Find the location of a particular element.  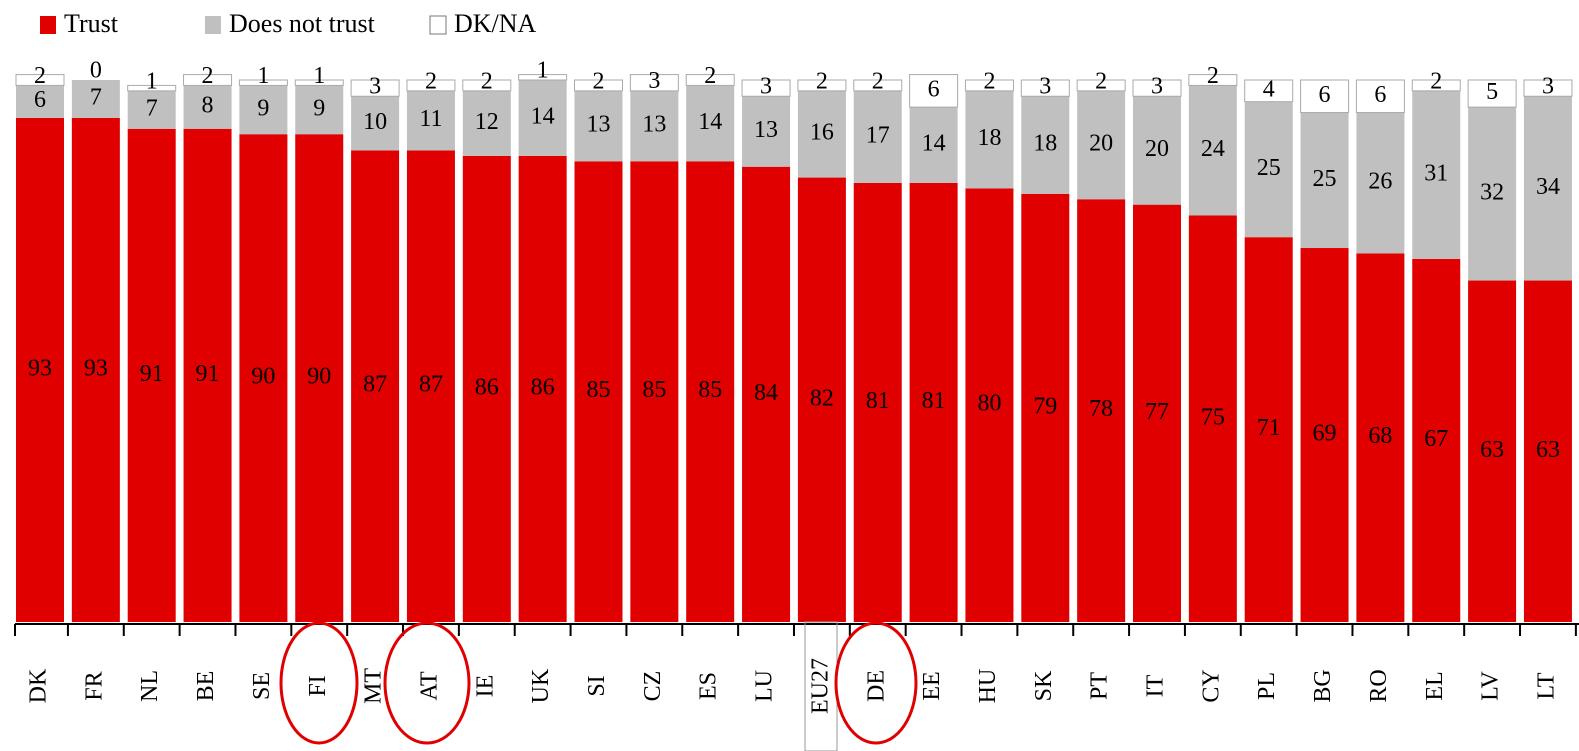

value-label: 63 is located at coordinates (1548, 450).